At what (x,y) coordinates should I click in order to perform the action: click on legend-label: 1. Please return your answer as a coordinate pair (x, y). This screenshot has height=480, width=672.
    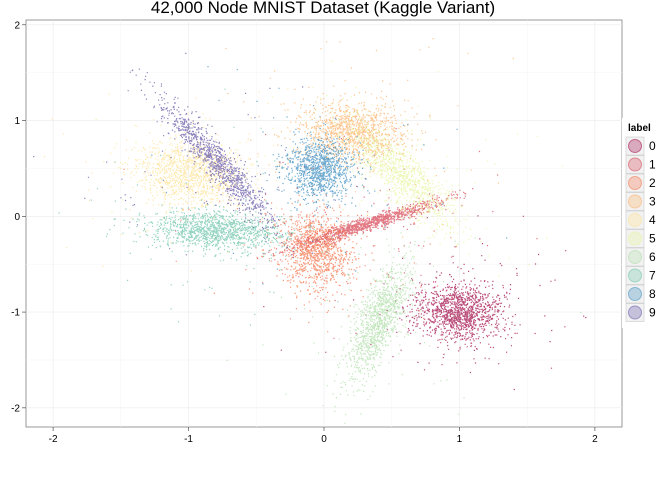
    Looking at the image, I should click on (652, 165).